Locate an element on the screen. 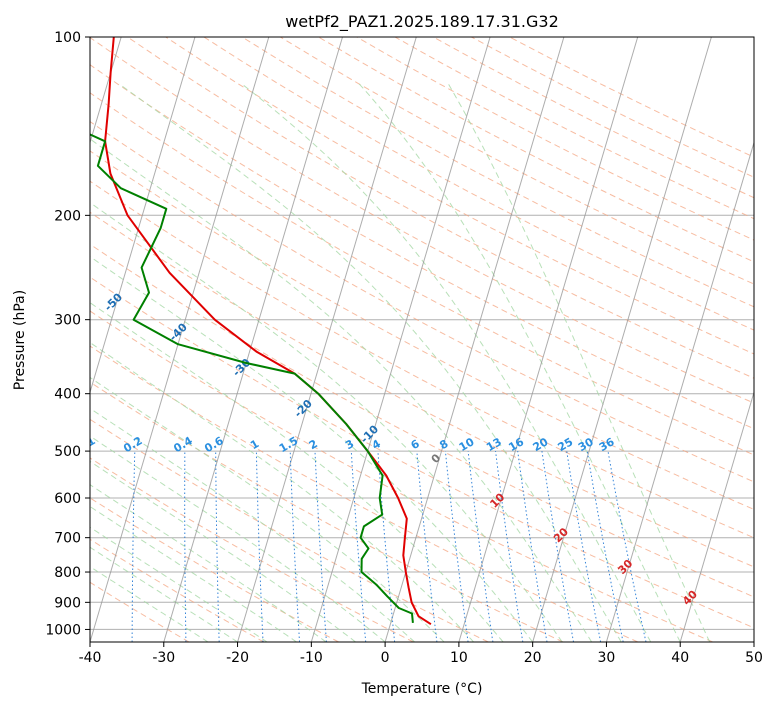 This screenshot has height=708, width=775. y-tick-label: 900 is located at coordinates (67, 603).